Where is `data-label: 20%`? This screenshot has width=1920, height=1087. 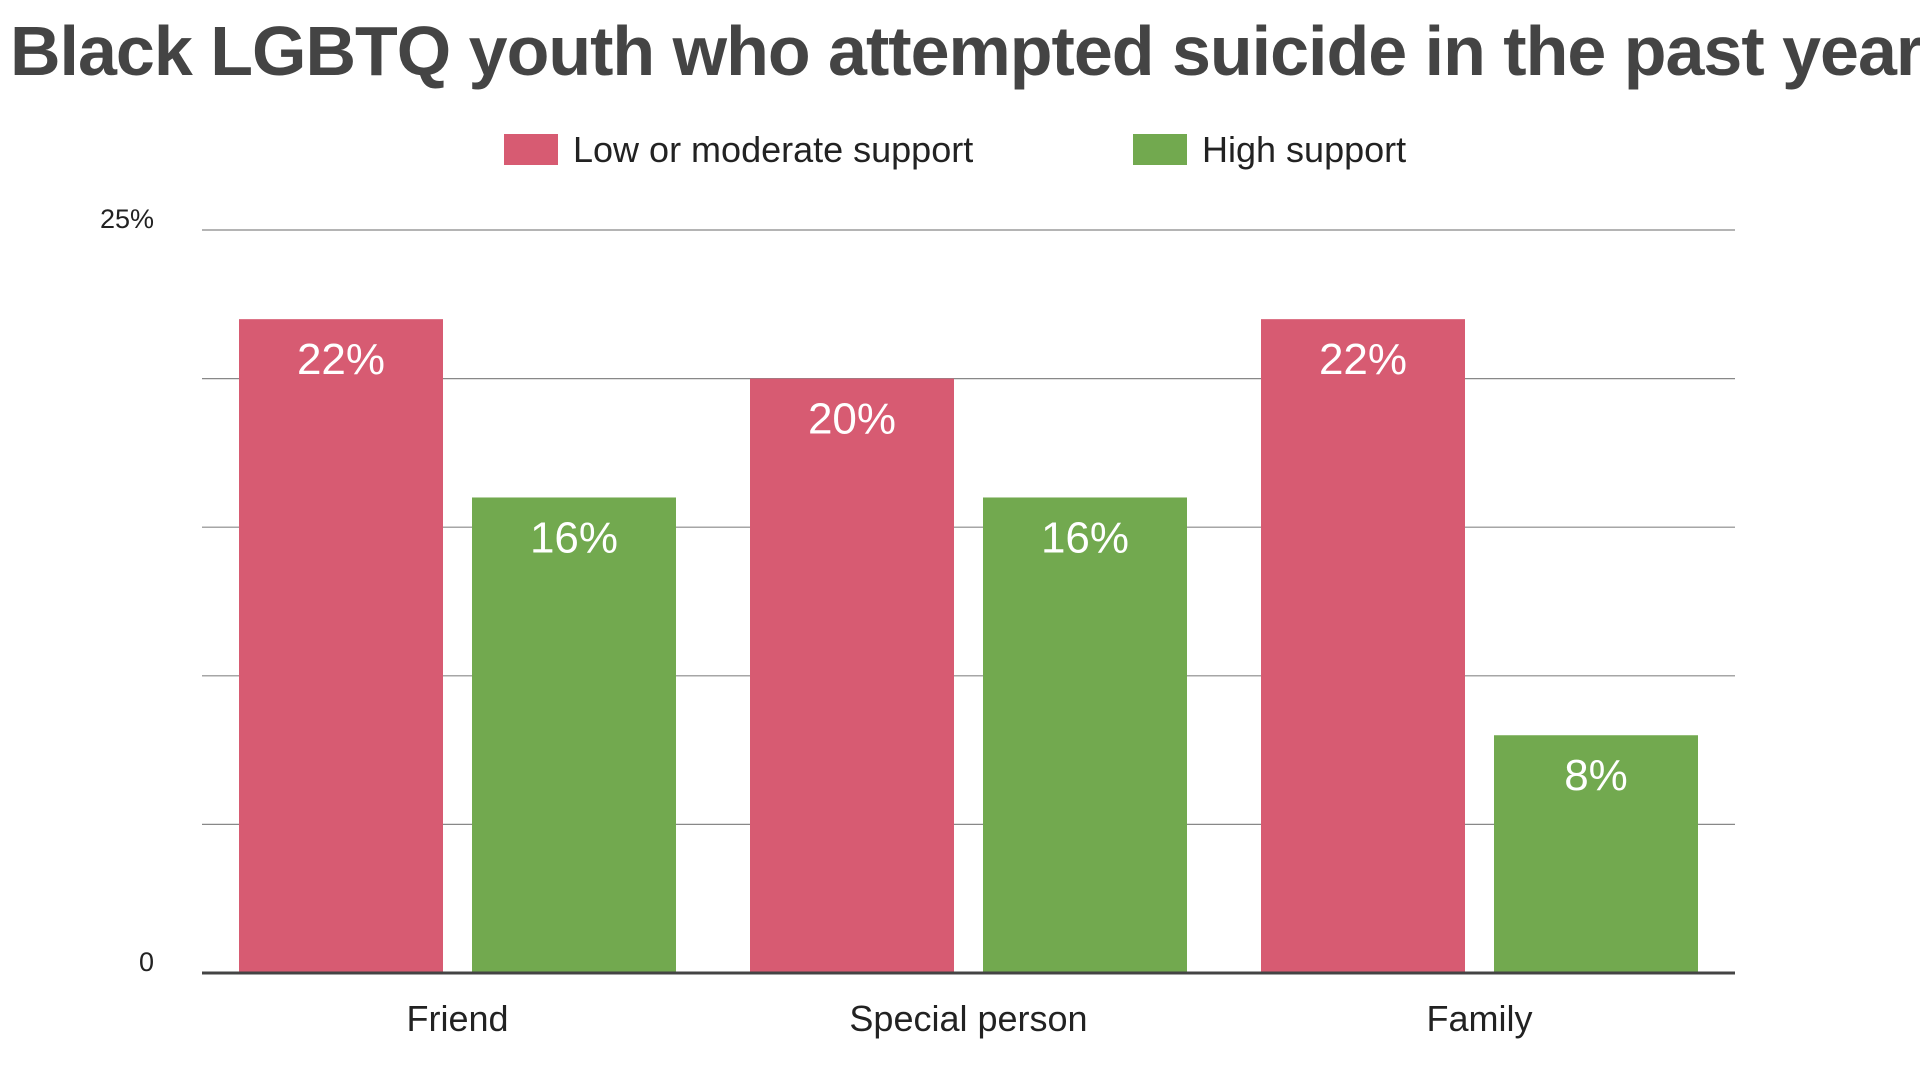 data-label: 20% is located at coordinates (852, 419).